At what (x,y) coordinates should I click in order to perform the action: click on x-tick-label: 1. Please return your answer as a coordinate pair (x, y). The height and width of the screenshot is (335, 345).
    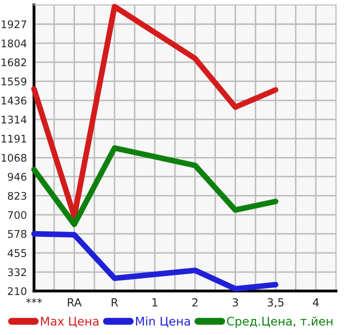
    Looking at the image, I should click on (155, 302).